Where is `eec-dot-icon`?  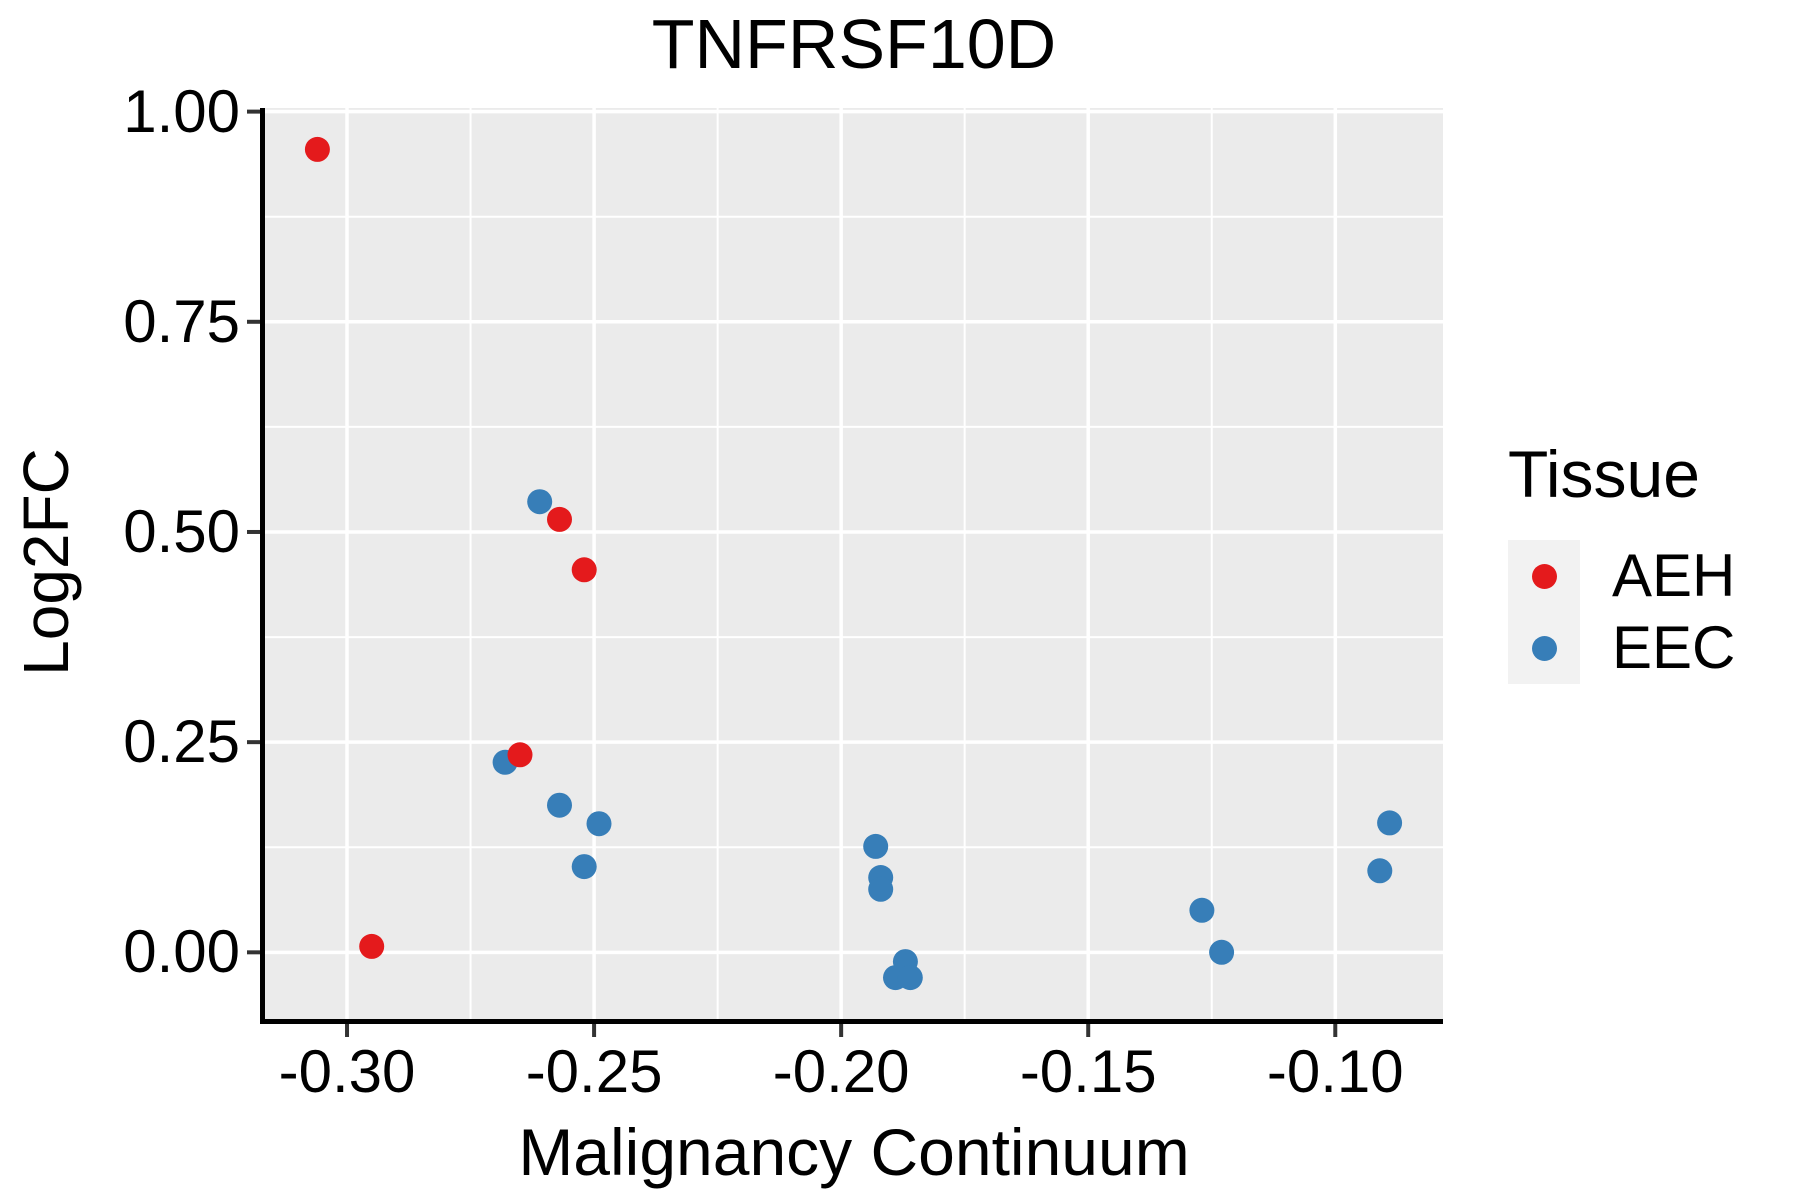 eec-dot-icon is located at coordinates (1544, 648).